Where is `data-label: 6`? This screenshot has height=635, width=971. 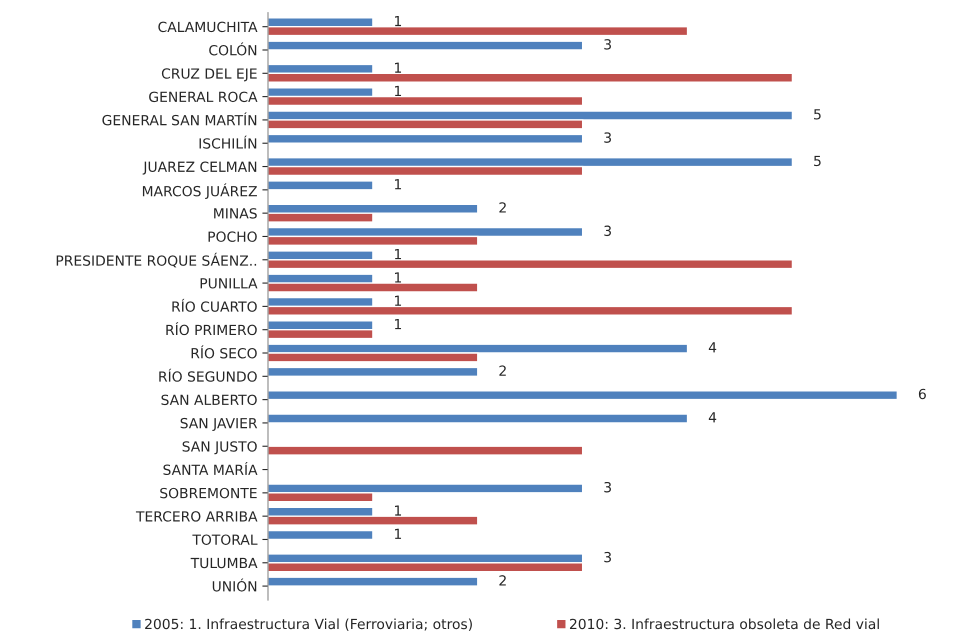 data-label: 6 is located at coordinates (922, 394).